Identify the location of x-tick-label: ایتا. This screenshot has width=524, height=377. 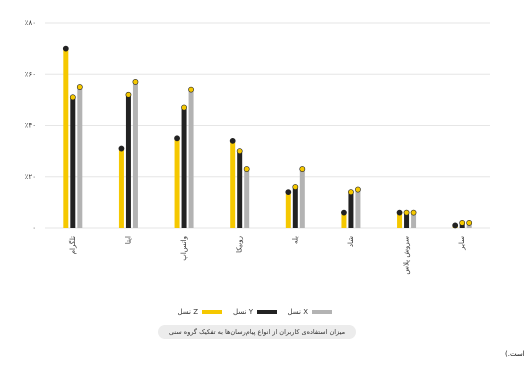
(128, 240).